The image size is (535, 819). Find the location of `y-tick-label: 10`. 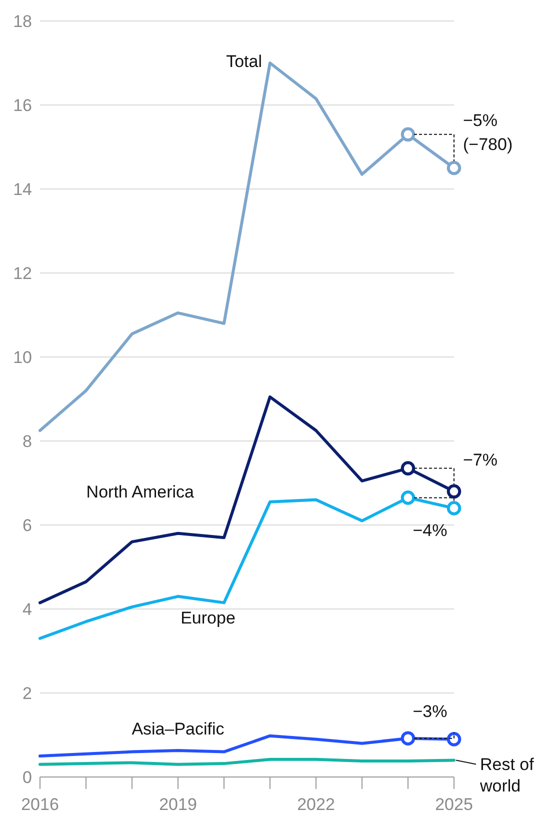

y-tick-label: 10 is located at coordinates (22, 357).